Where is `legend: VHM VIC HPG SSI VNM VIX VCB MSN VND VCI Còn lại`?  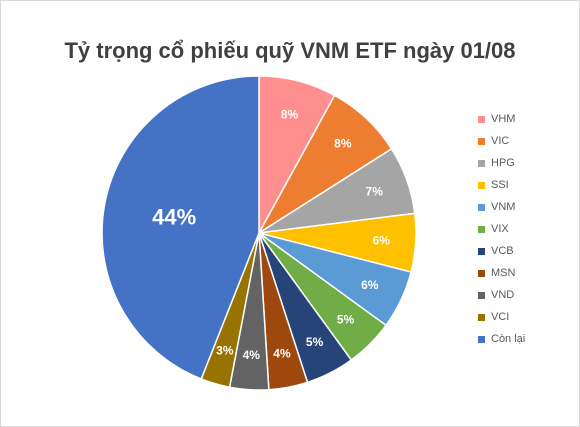 legend: VHM VIC HPG SSI VNM VIX VCB MSN VND VCI Còn lại is located at coordinates (501, 229).